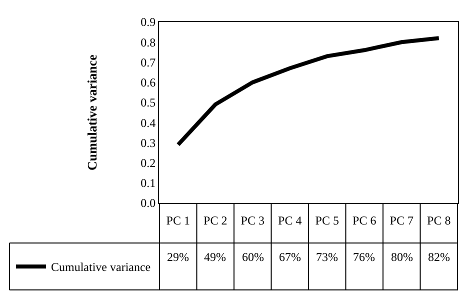 The width and height of the screenshot is (474, 301). What do you see at coordinates (327, 257) in the screenshot?
I see `data-label: 73%` at bounding box center [327, 257].